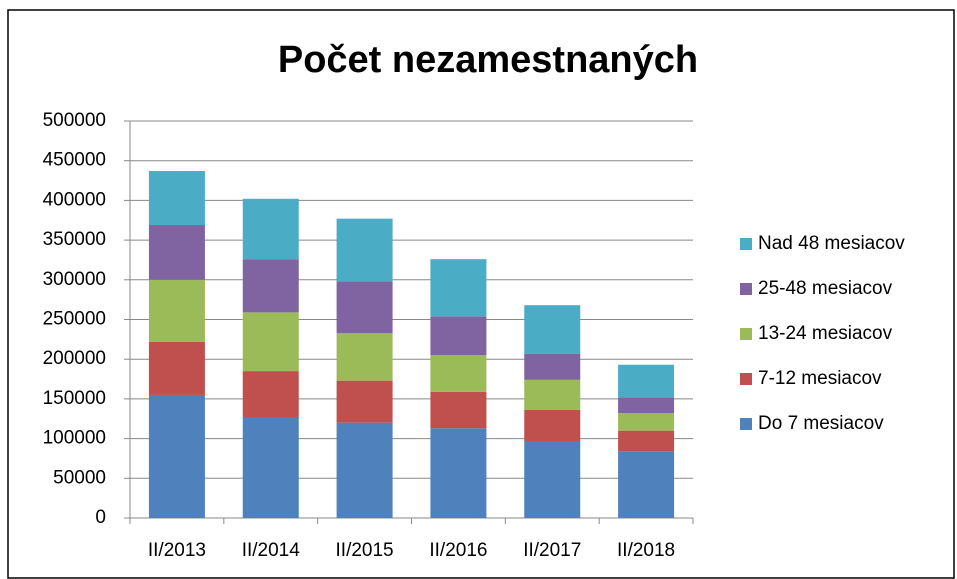 This screenshot has width=957, height=579. Describe the element at coordinates (74, 160) in the screenshot. I see `y-tick-label: 450000` at that location.